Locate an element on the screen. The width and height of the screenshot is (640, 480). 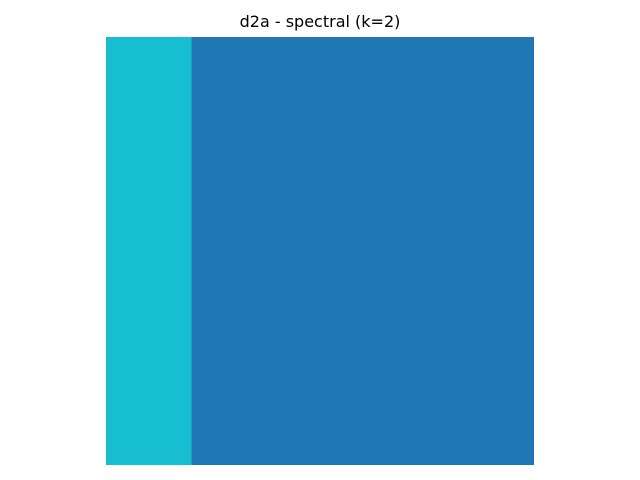
chart-title: d2a - spectral (k=2) is located at coordinates (320, 21).